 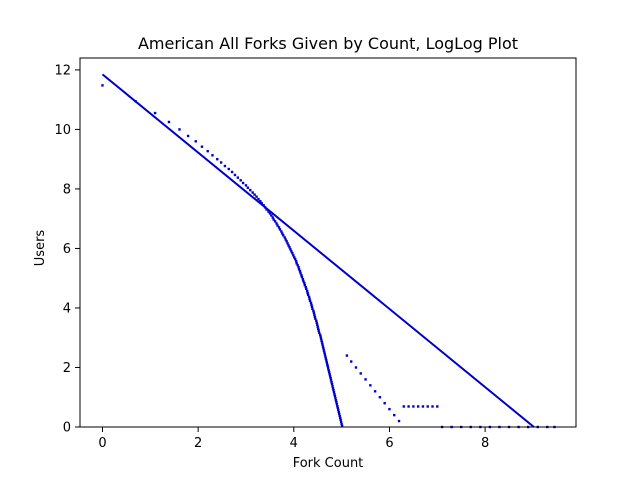 I want to click on y-axis-label: Users, so click(x=40, y=248).